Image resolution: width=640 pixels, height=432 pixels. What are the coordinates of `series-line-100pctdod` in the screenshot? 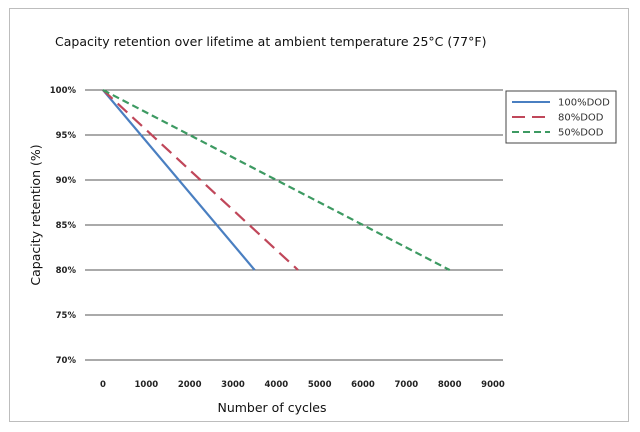 It's located at (179, 180).